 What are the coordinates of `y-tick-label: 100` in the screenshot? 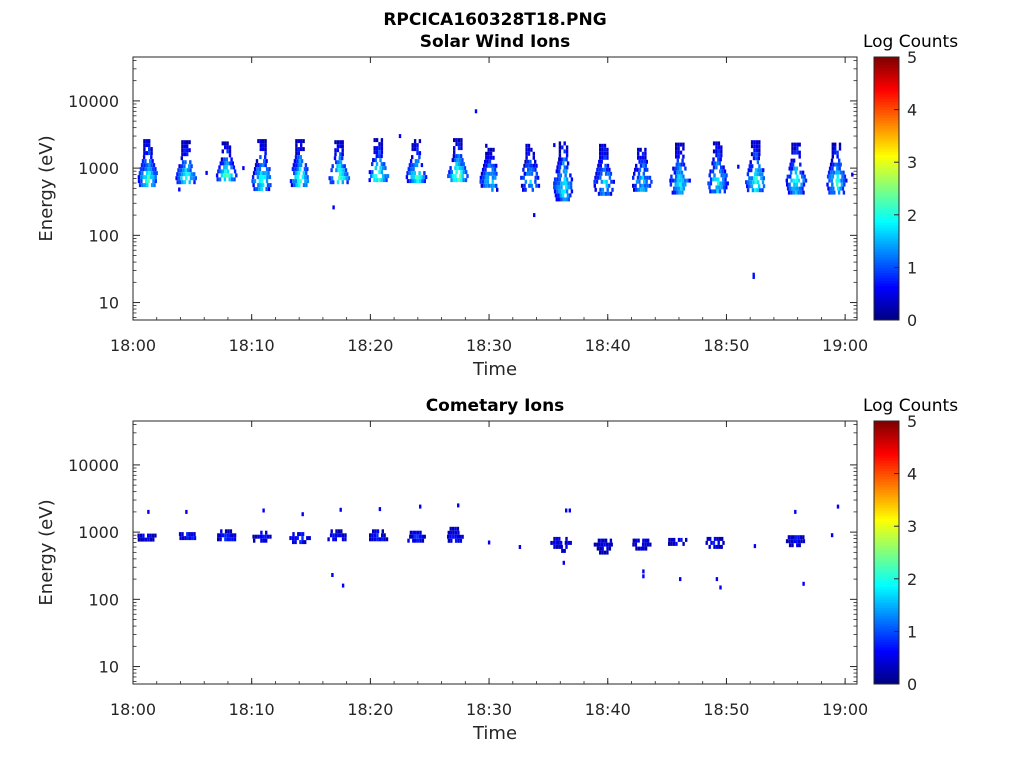 It's located at (103, 599).